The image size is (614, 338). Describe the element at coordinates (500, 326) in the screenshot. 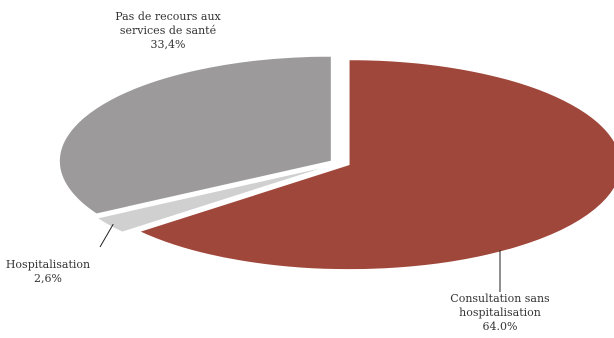

I see `slice-value-consultation: 64.0%` at that location.